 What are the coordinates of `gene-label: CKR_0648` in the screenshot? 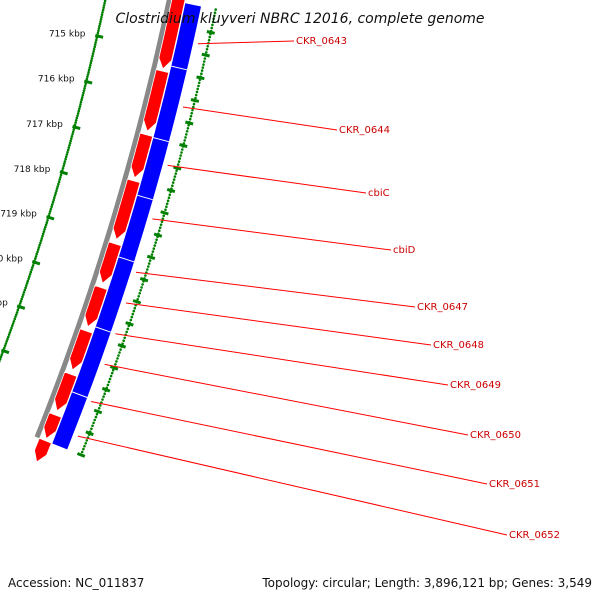 It's located at (458, 345).